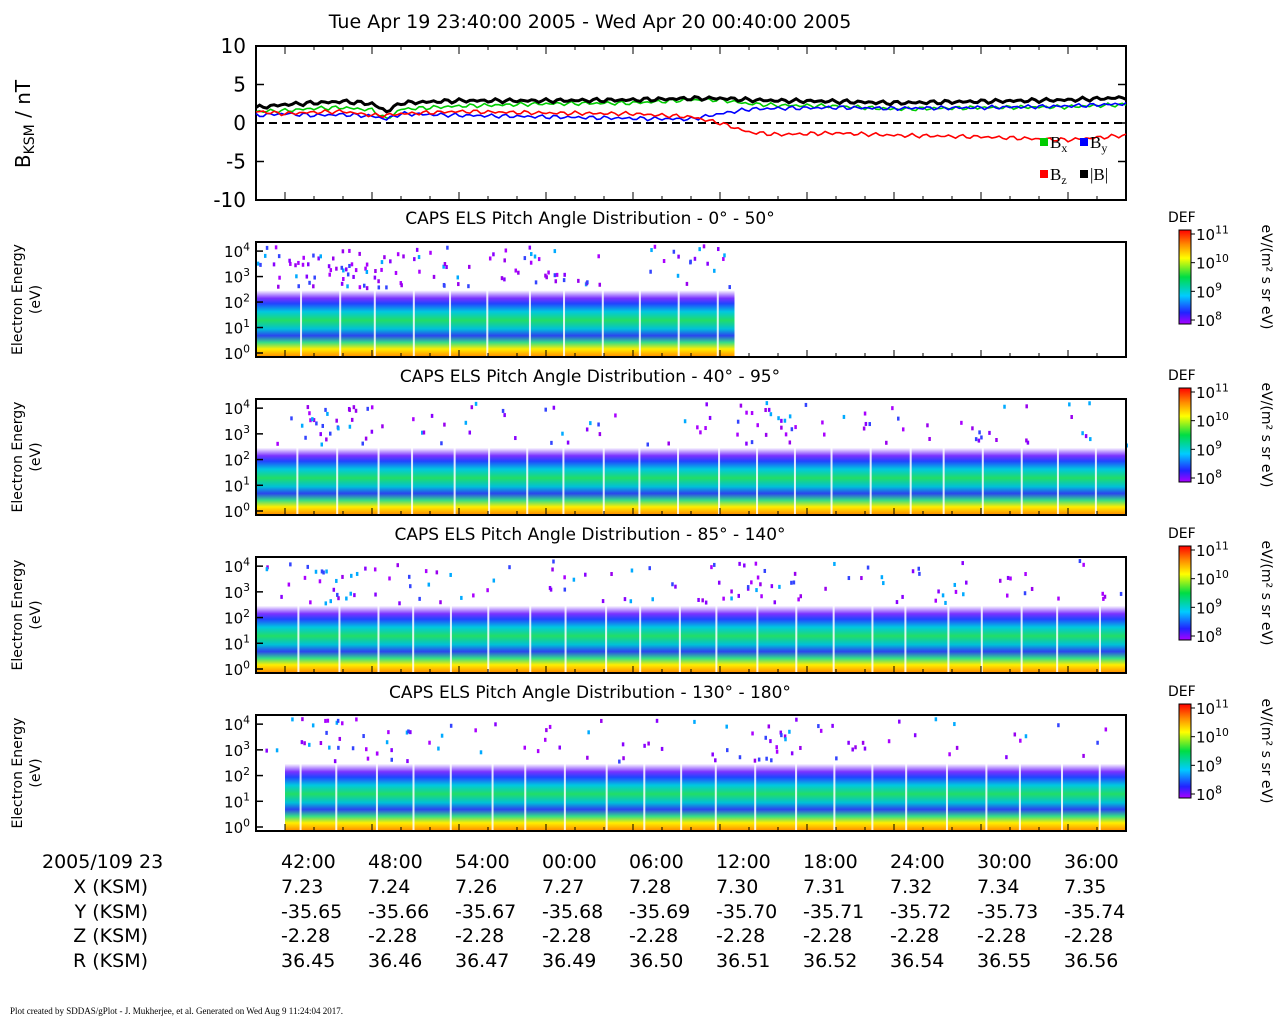 Image resolution: width=1280 pixels, height=1024 pixels. What do you see at coordinates (246, 639) in the screenshot?
I see `spectrogram-ytick-label-exp: 1` at bounding box center [246, 639].